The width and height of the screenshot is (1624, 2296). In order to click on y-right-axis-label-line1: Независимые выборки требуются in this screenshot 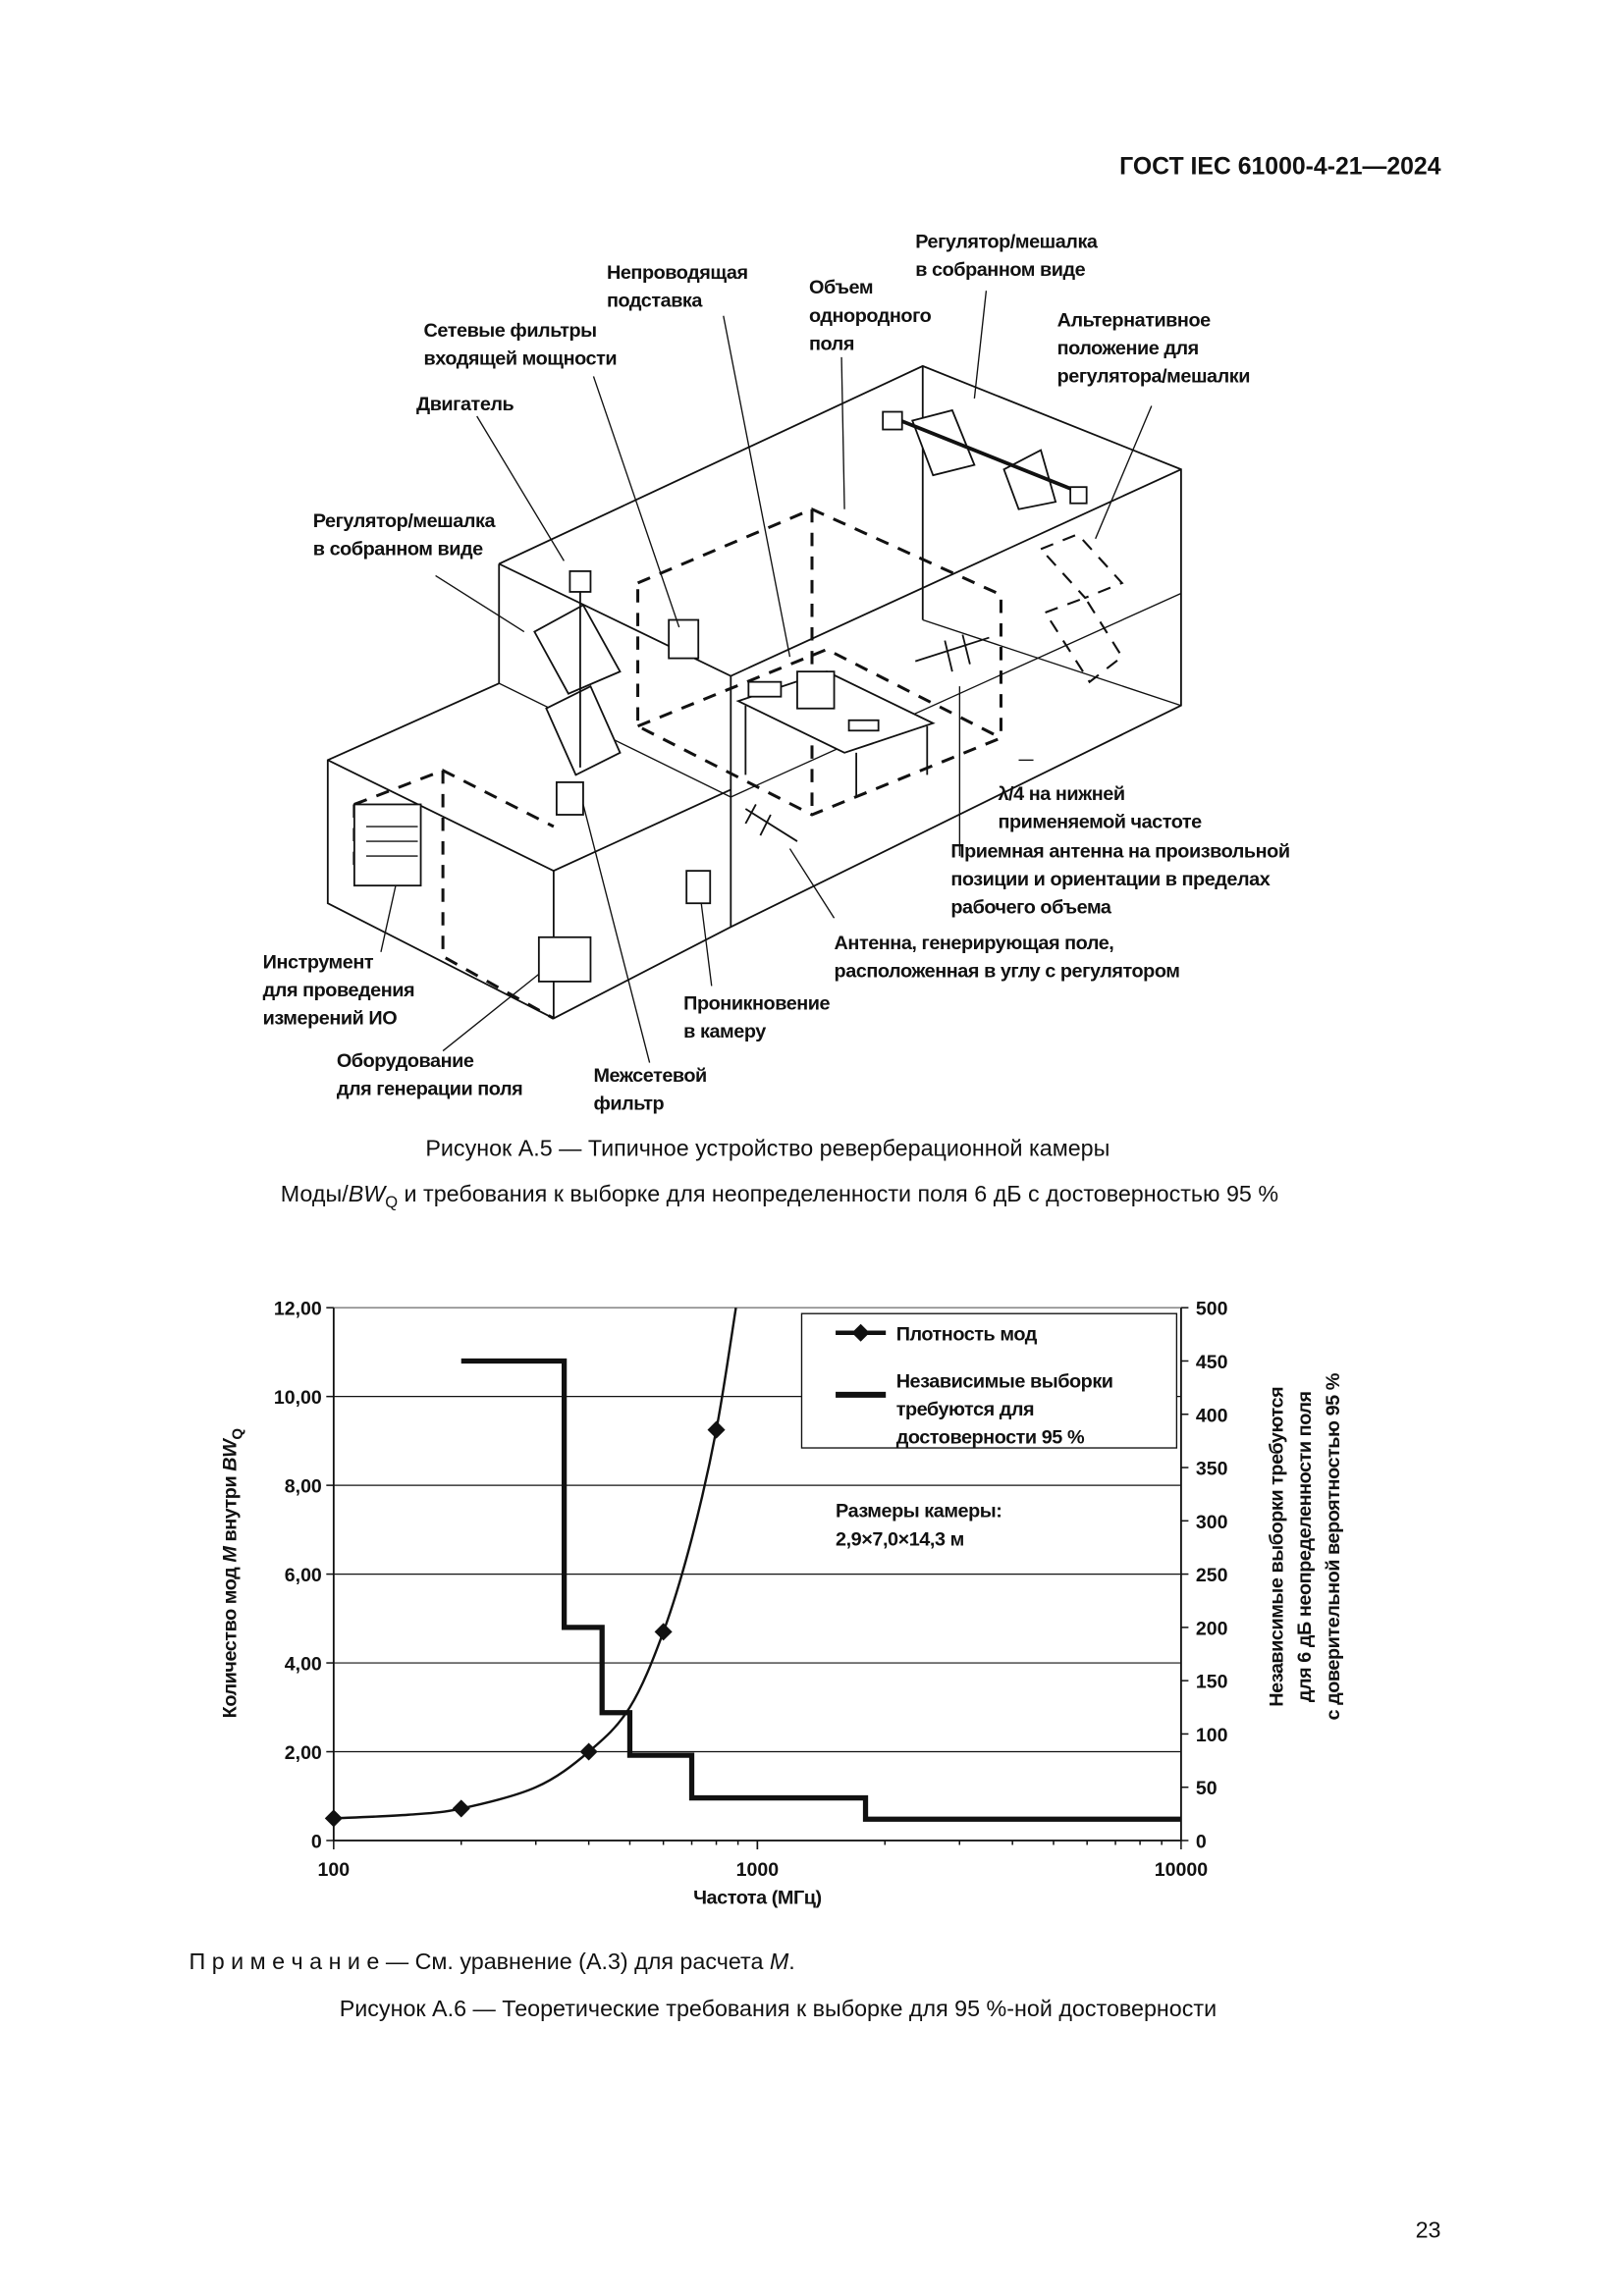, I will do `click(1277, 1547)`.